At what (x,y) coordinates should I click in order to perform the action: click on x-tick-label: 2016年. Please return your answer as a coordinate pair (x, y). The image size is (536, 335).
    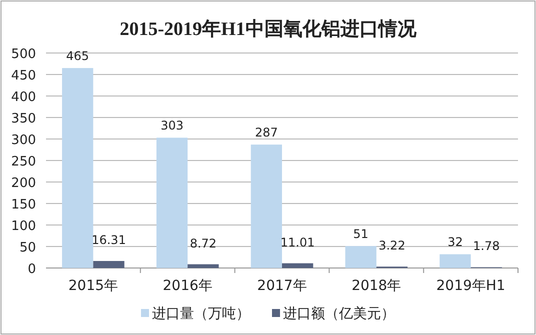
    Looking at the image, I should click on (187, 286).